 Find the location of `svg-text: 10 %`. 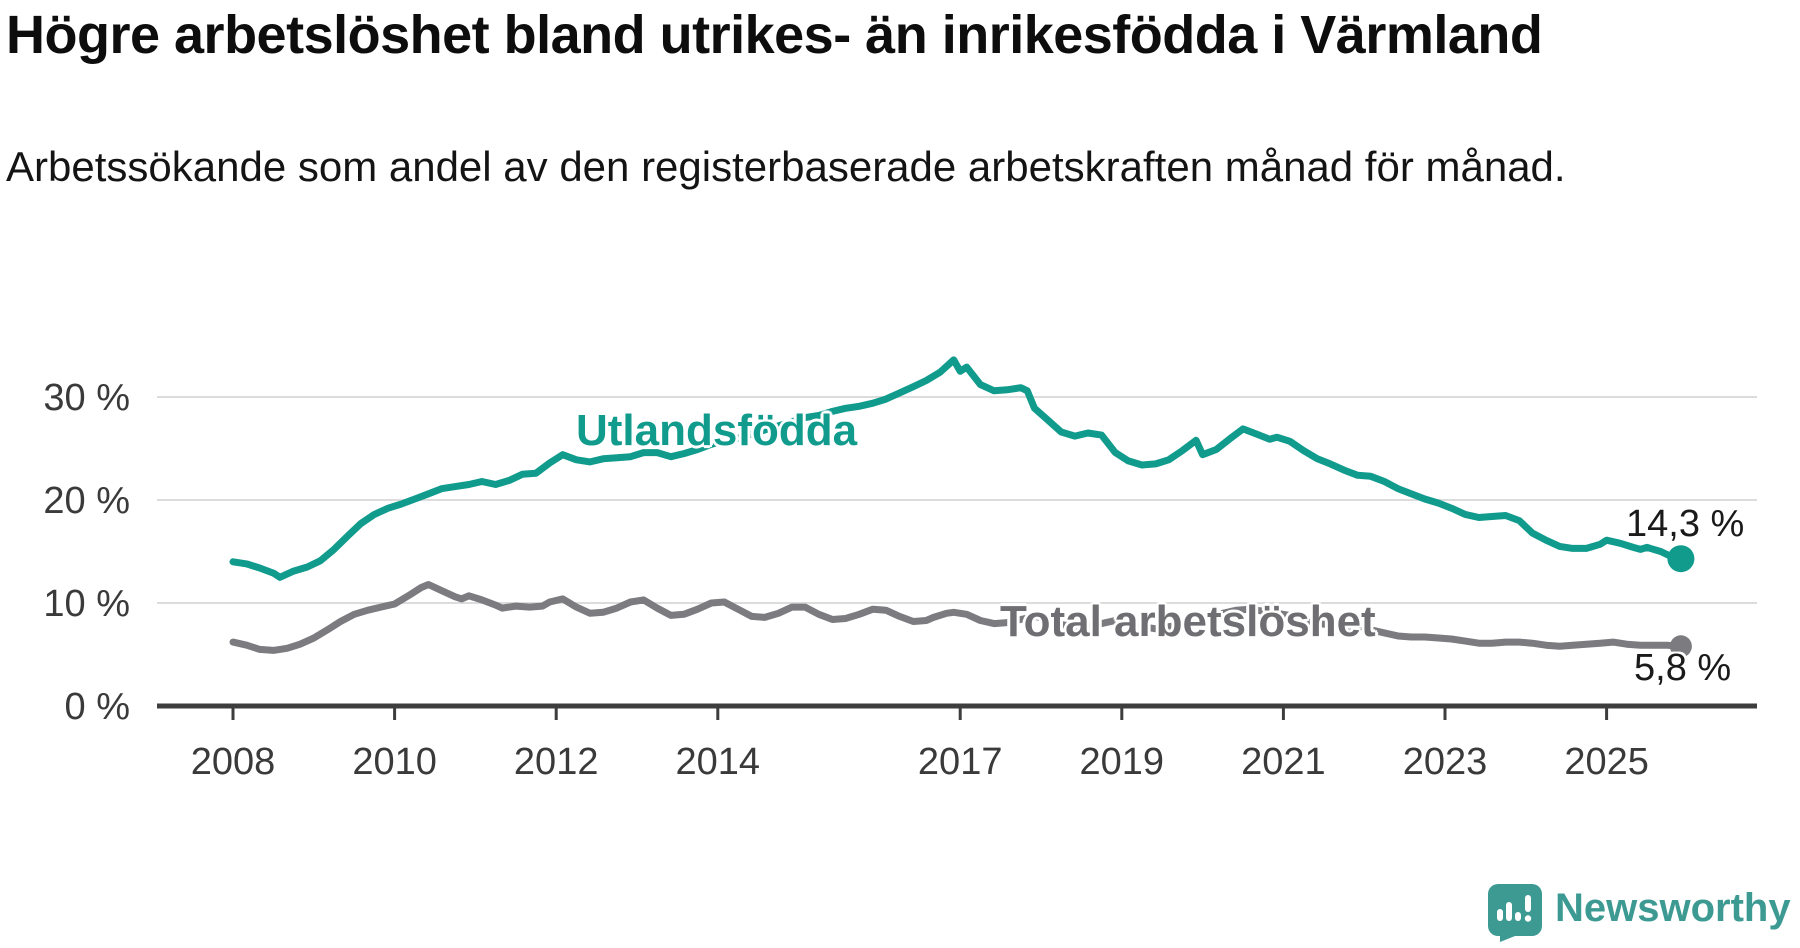

svg-text: 10 % is located at coordinates (86, 604).